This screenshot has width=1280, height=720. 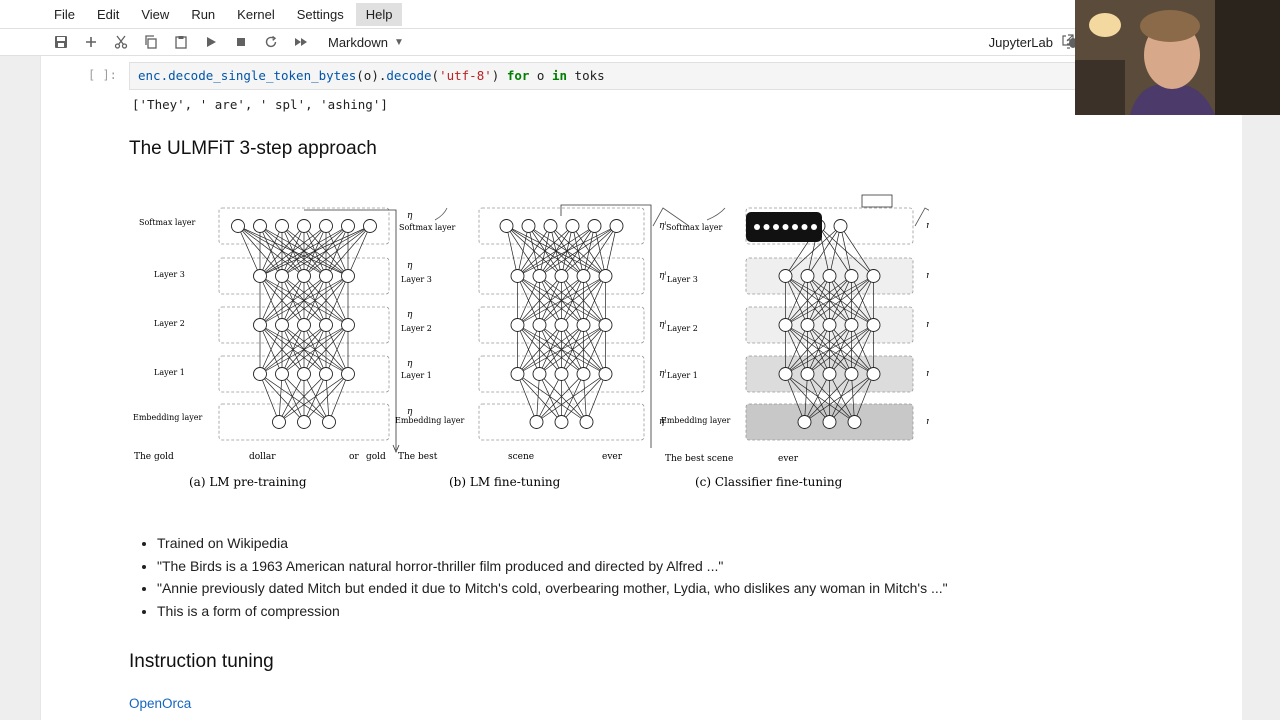 What do you see at coordinates (203, 14) in the screenshot?
I see `menu-run: Run` at bounding box center [203, 14].